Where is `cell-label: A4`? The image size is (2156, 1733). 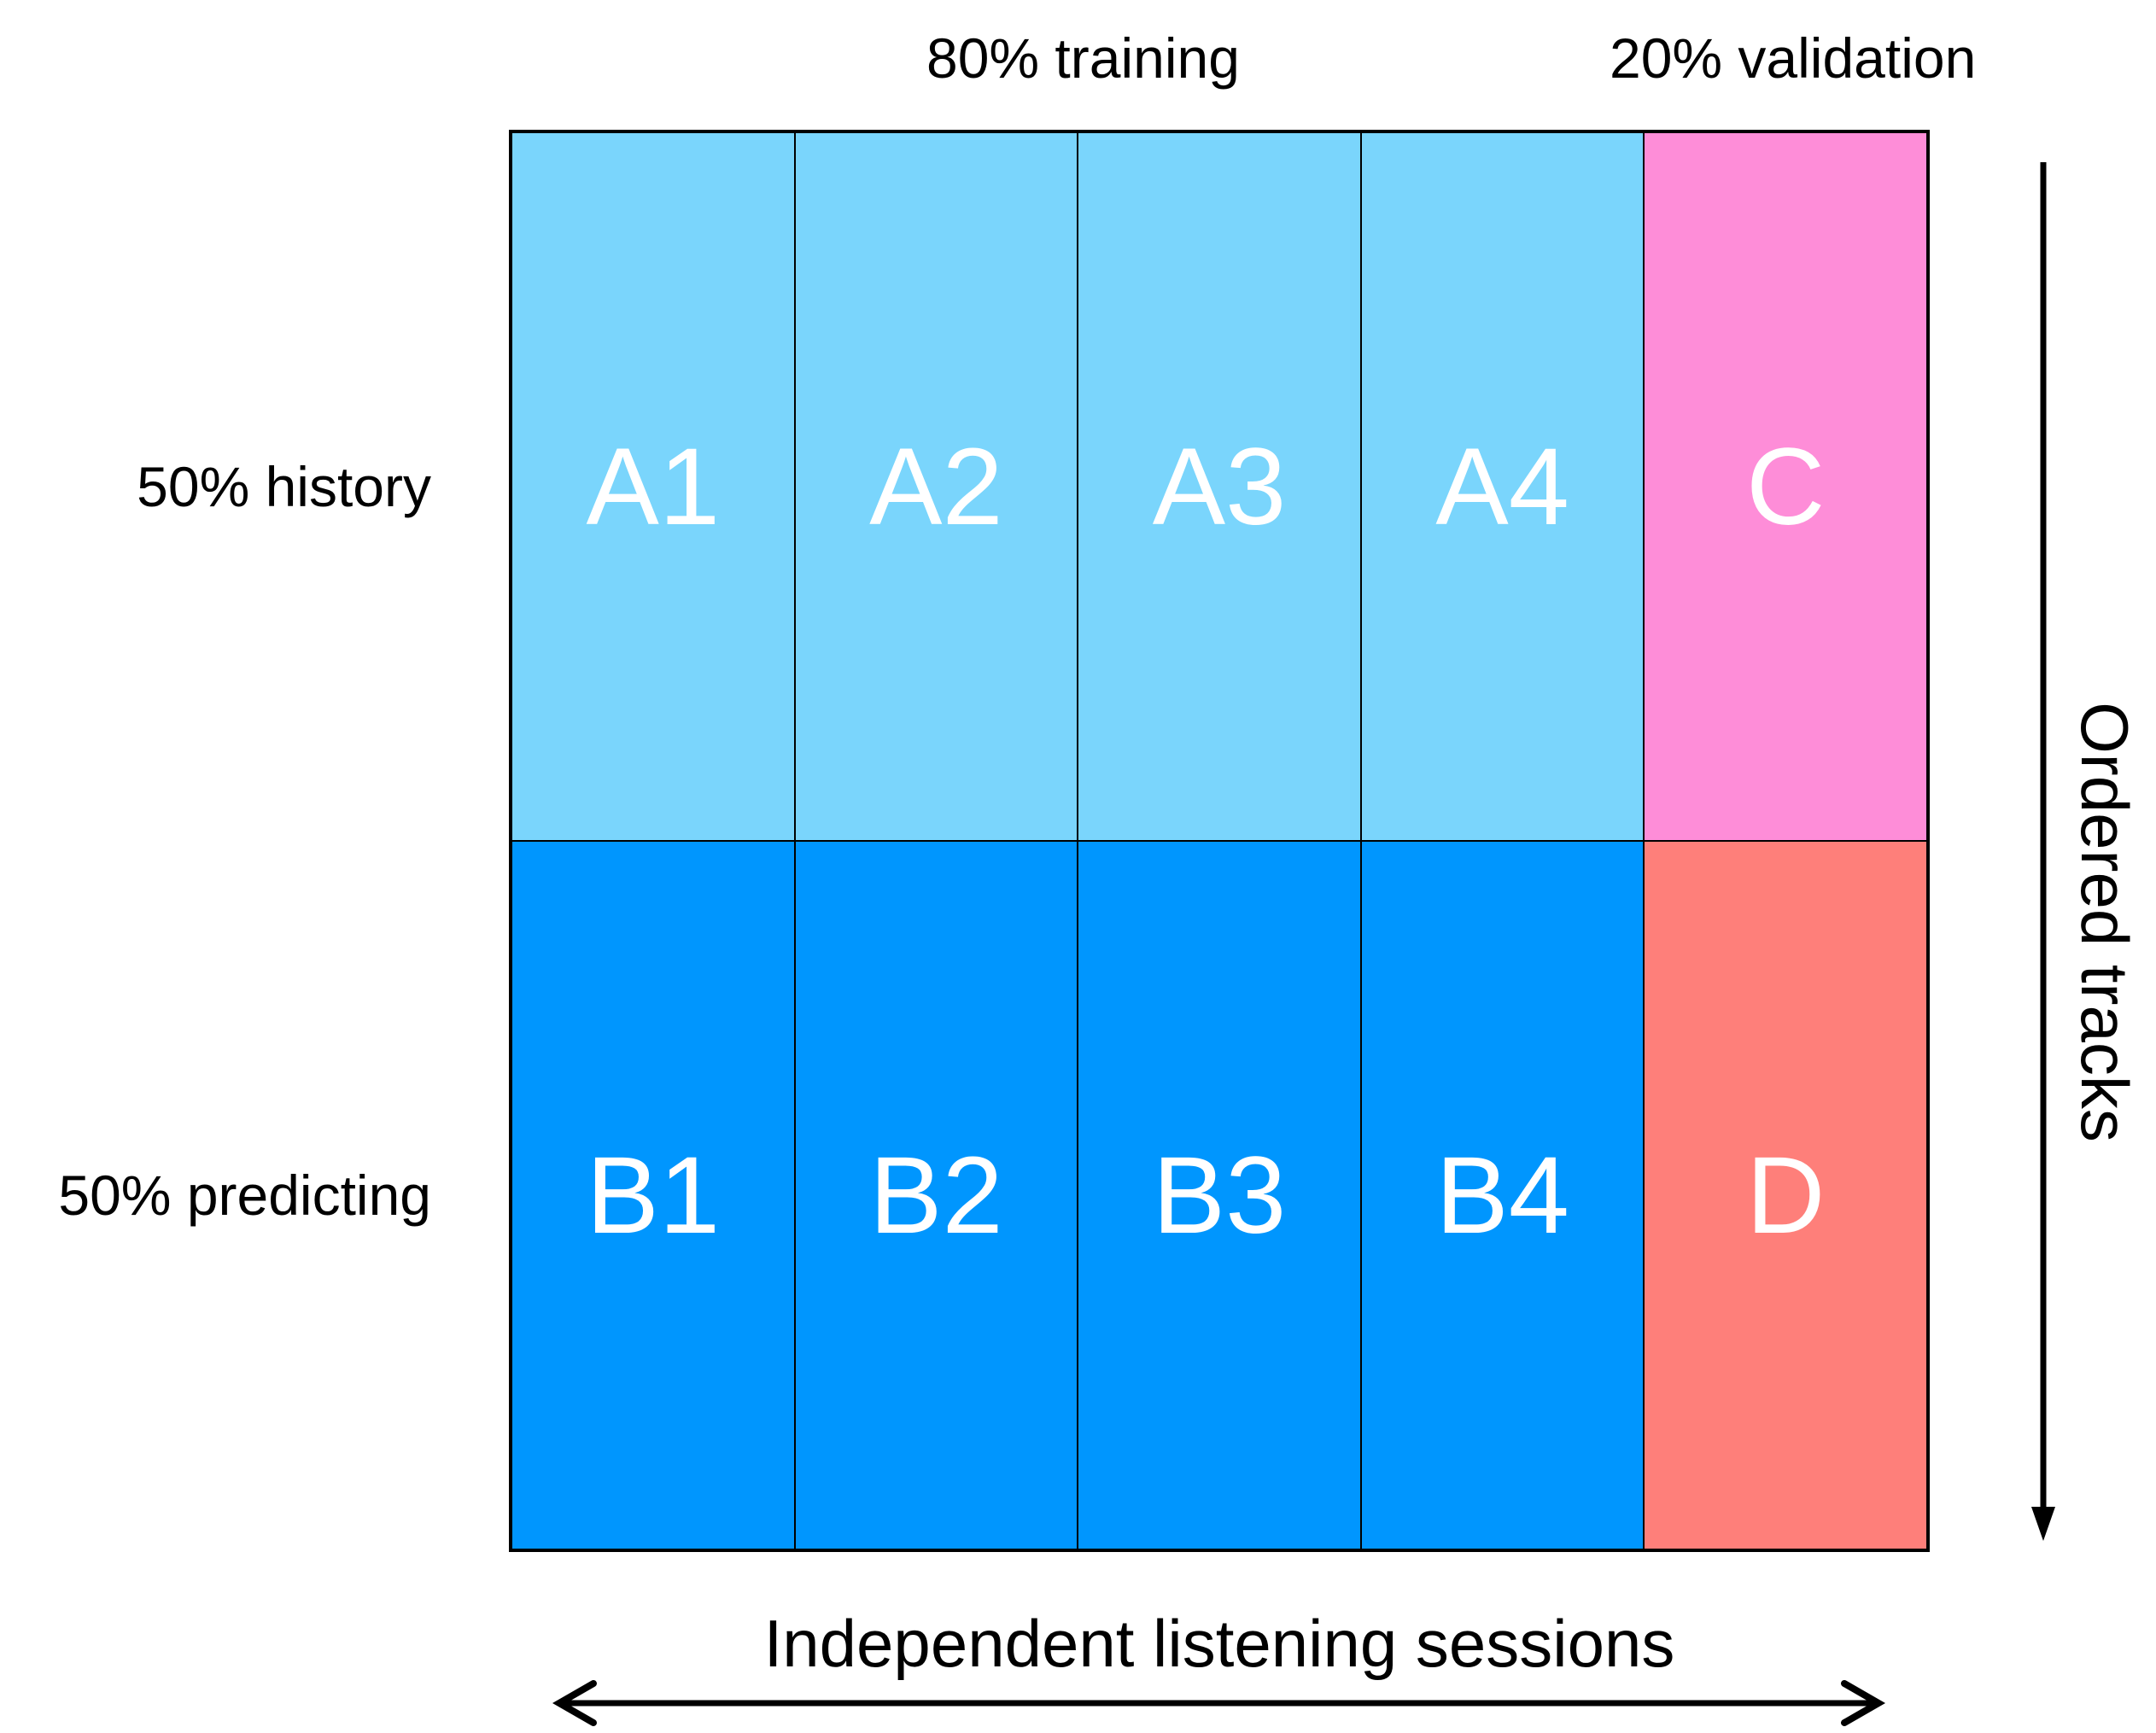 cell-label: A4 is located at coordinates (1502, 486).